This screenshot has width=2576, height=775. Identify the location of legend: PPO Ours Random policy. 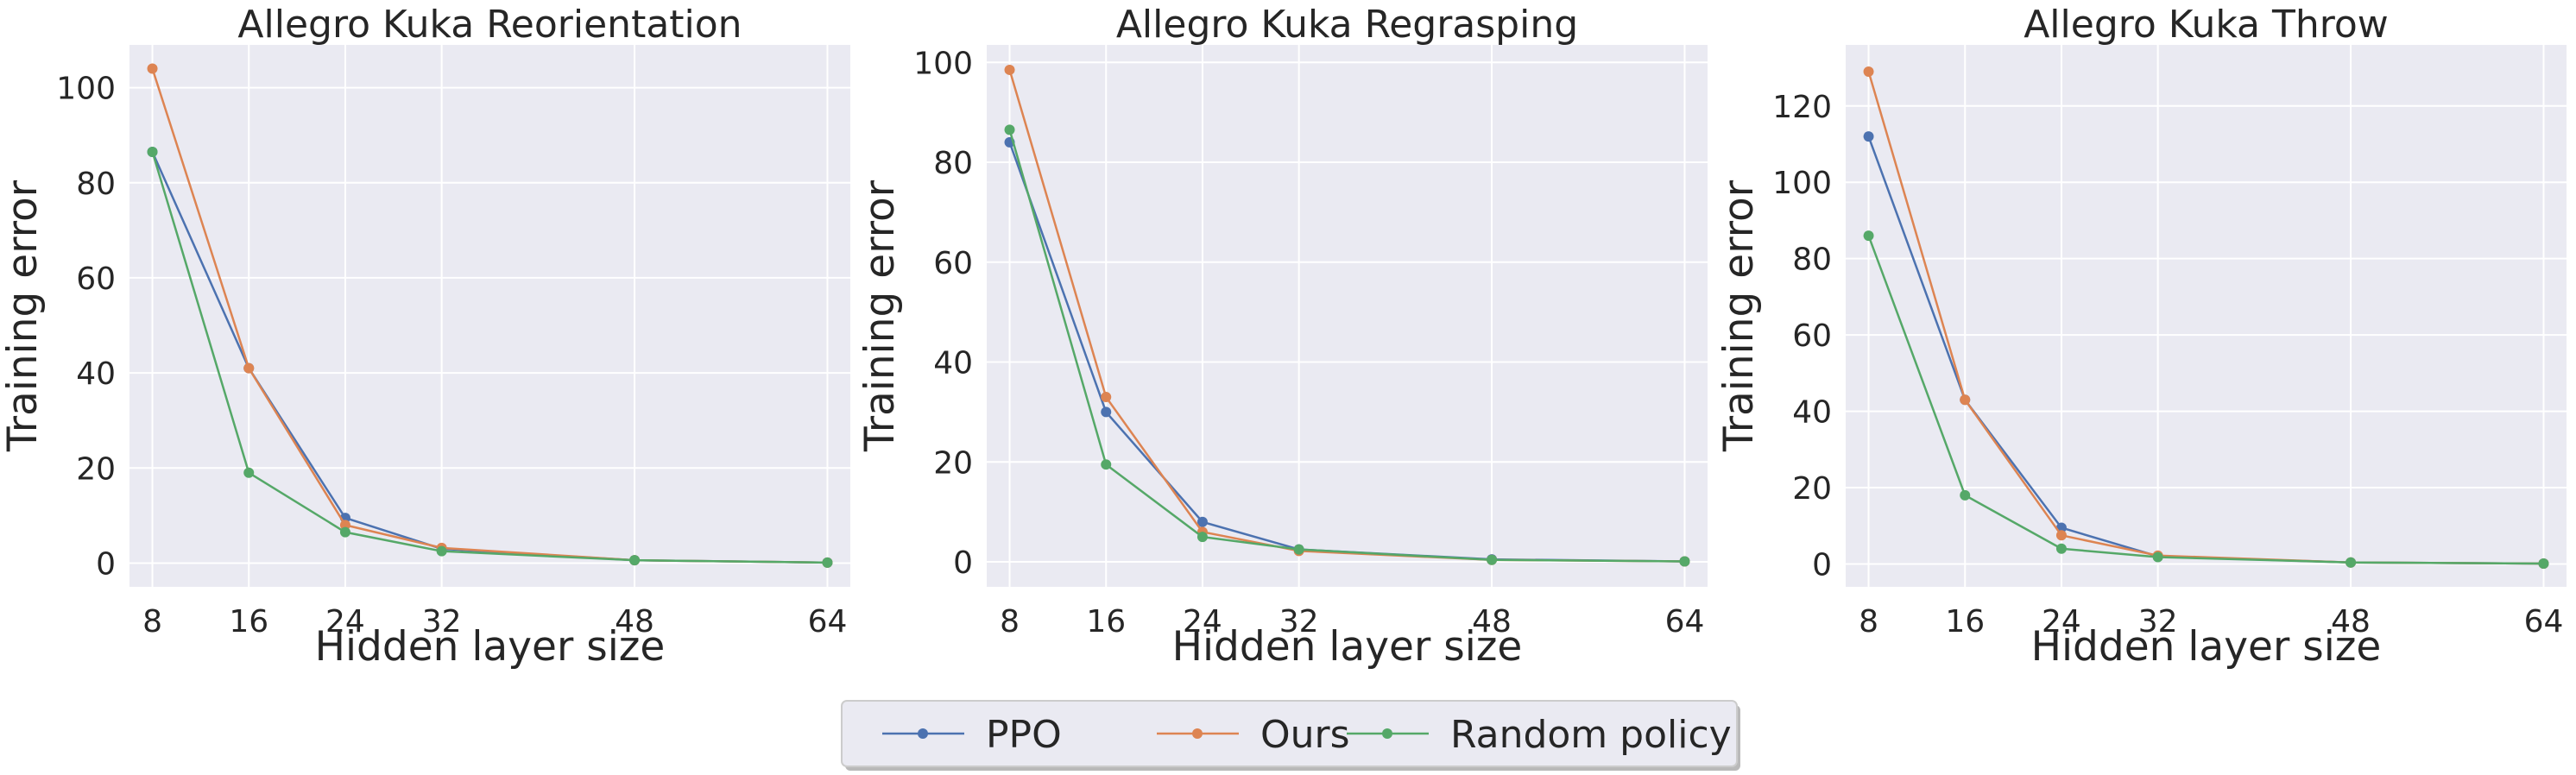
(1290, 735).